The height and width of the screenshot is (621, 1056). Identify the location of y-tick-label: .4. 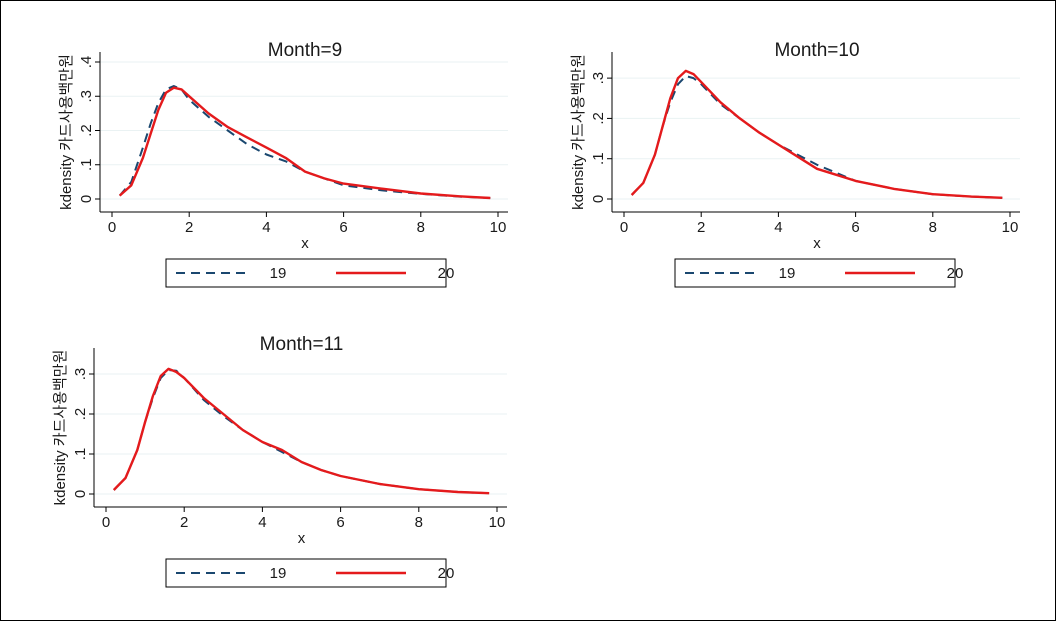
(86, 62).